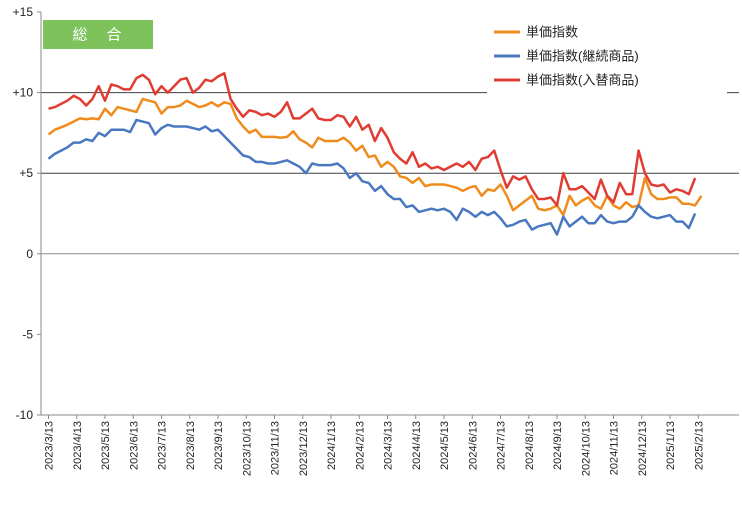  What do you see at coordinates (29, 254) in the screenshot?
I see `y-tick-label: 0` at bounding box center [29, 254].